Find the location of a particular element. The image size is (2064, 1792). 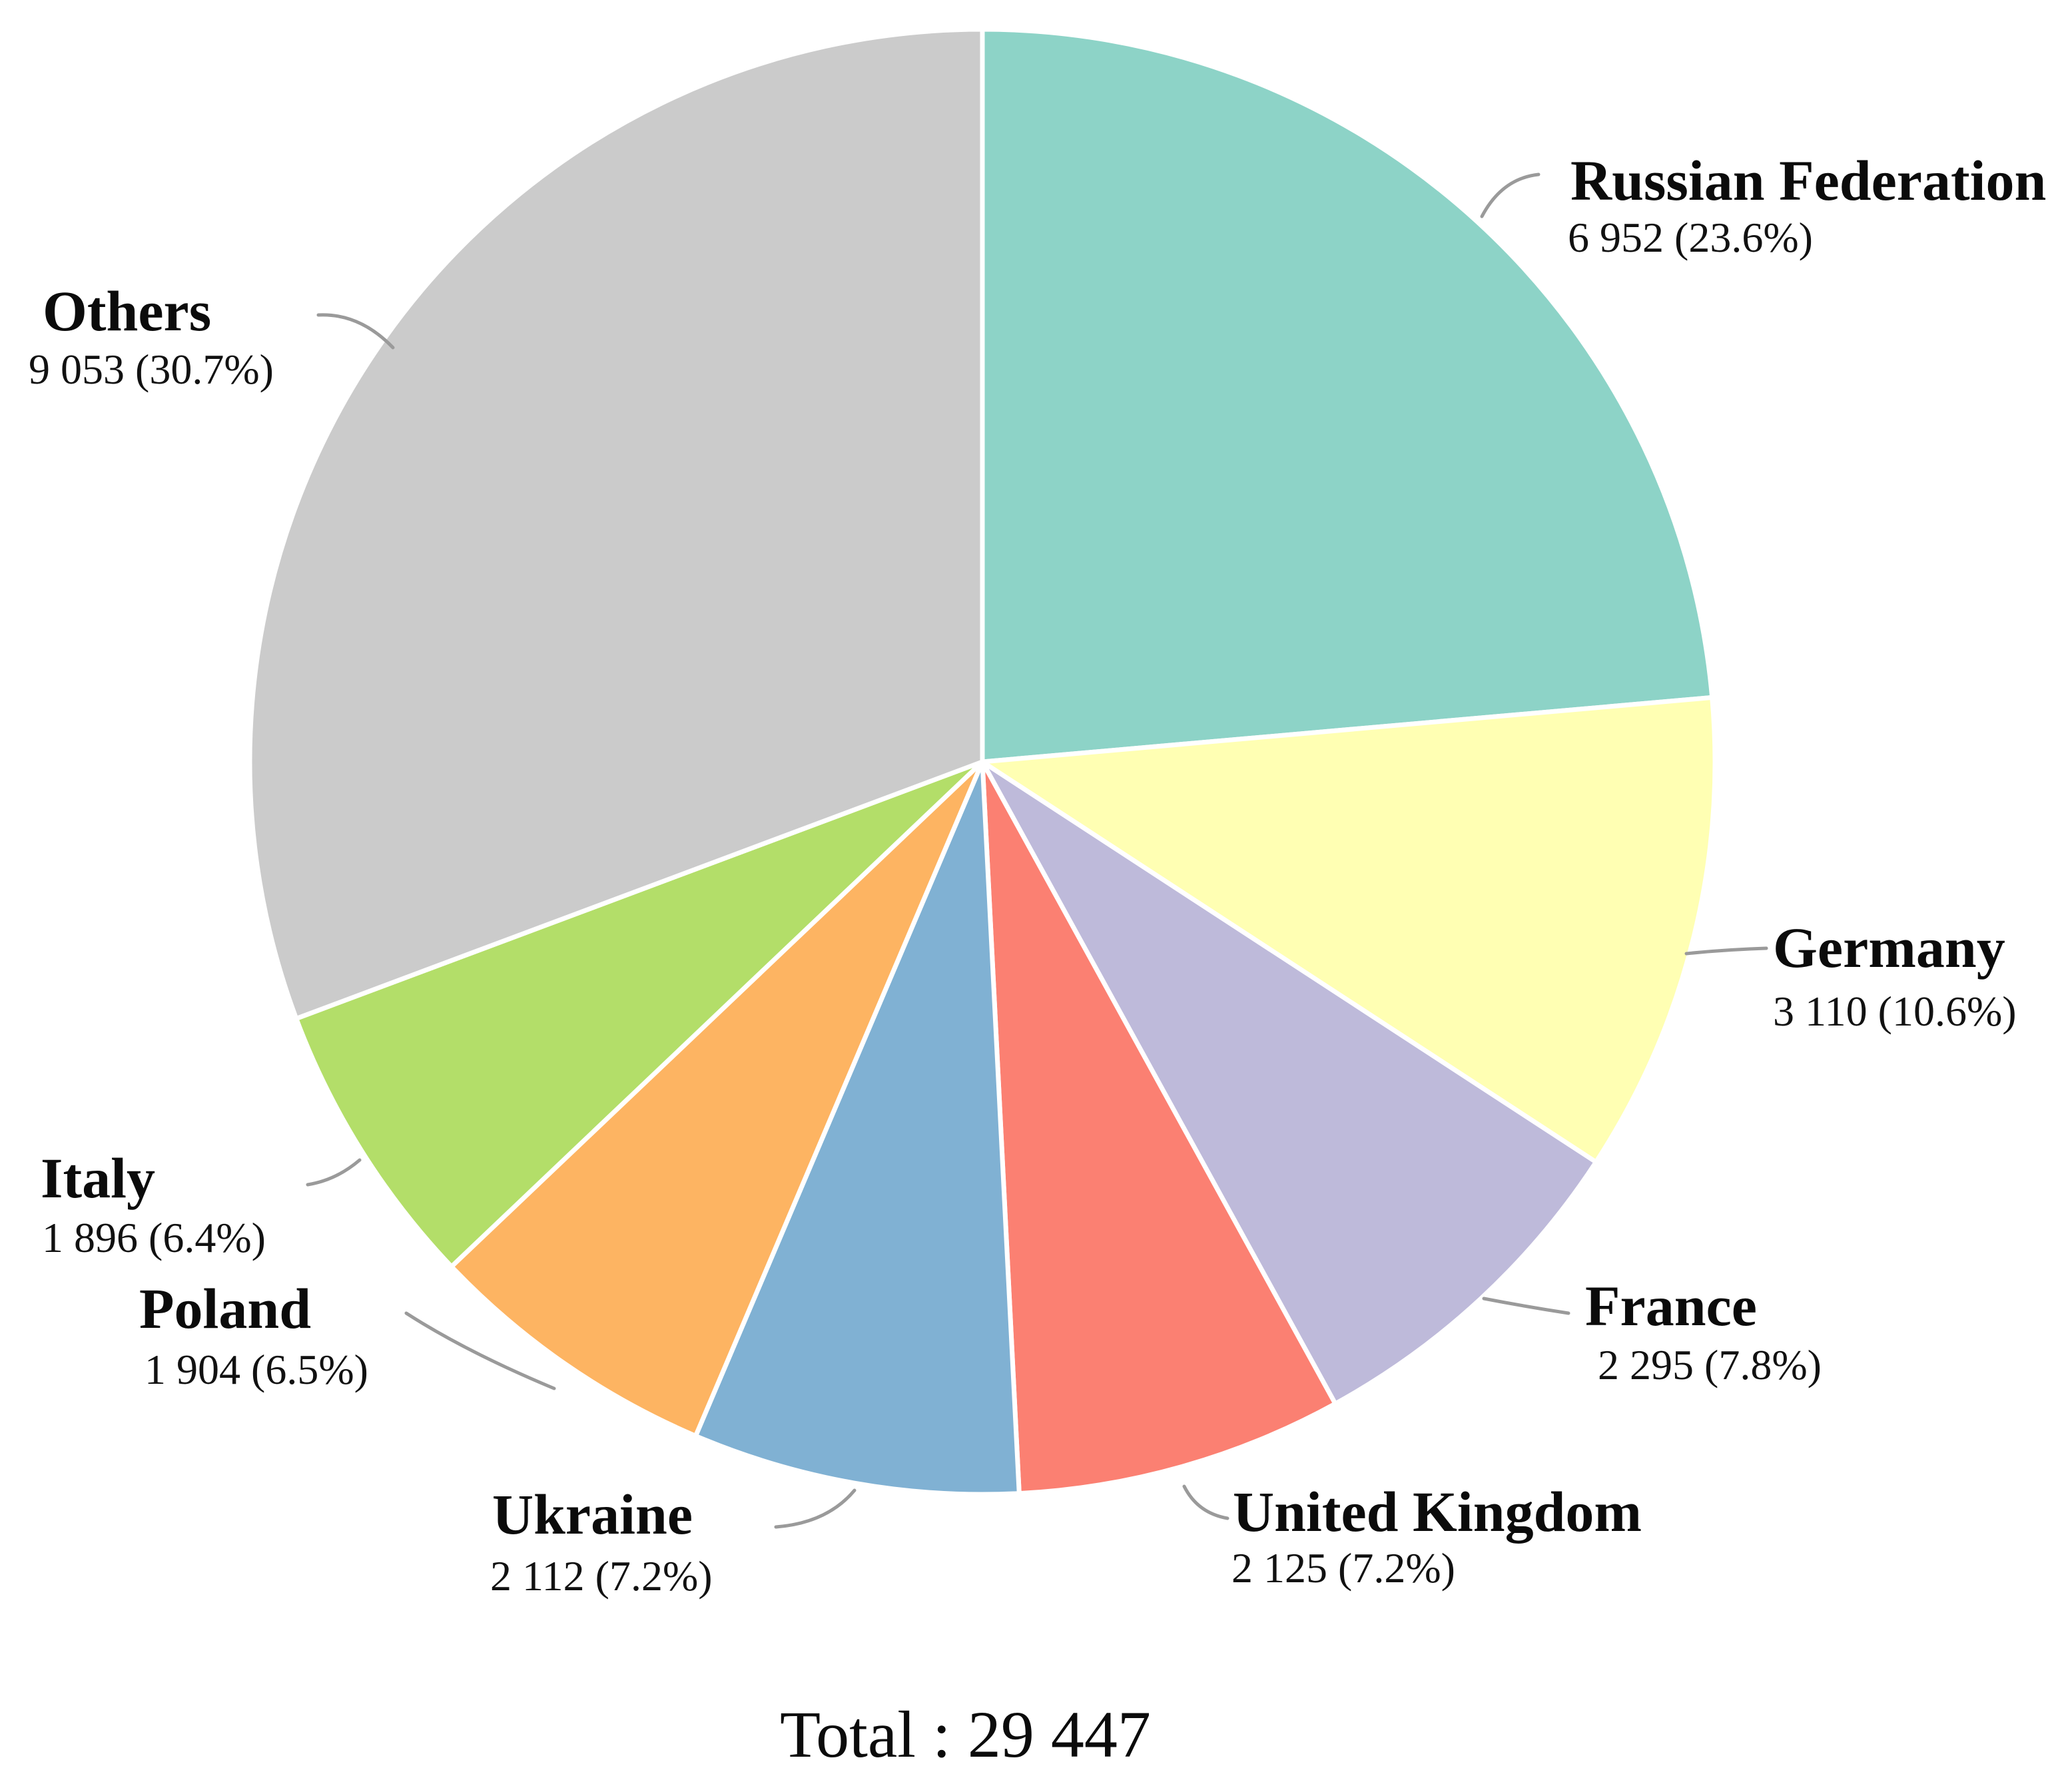

svg-text: 6 952 (23.6%) is located at coordinates (1690, 237).